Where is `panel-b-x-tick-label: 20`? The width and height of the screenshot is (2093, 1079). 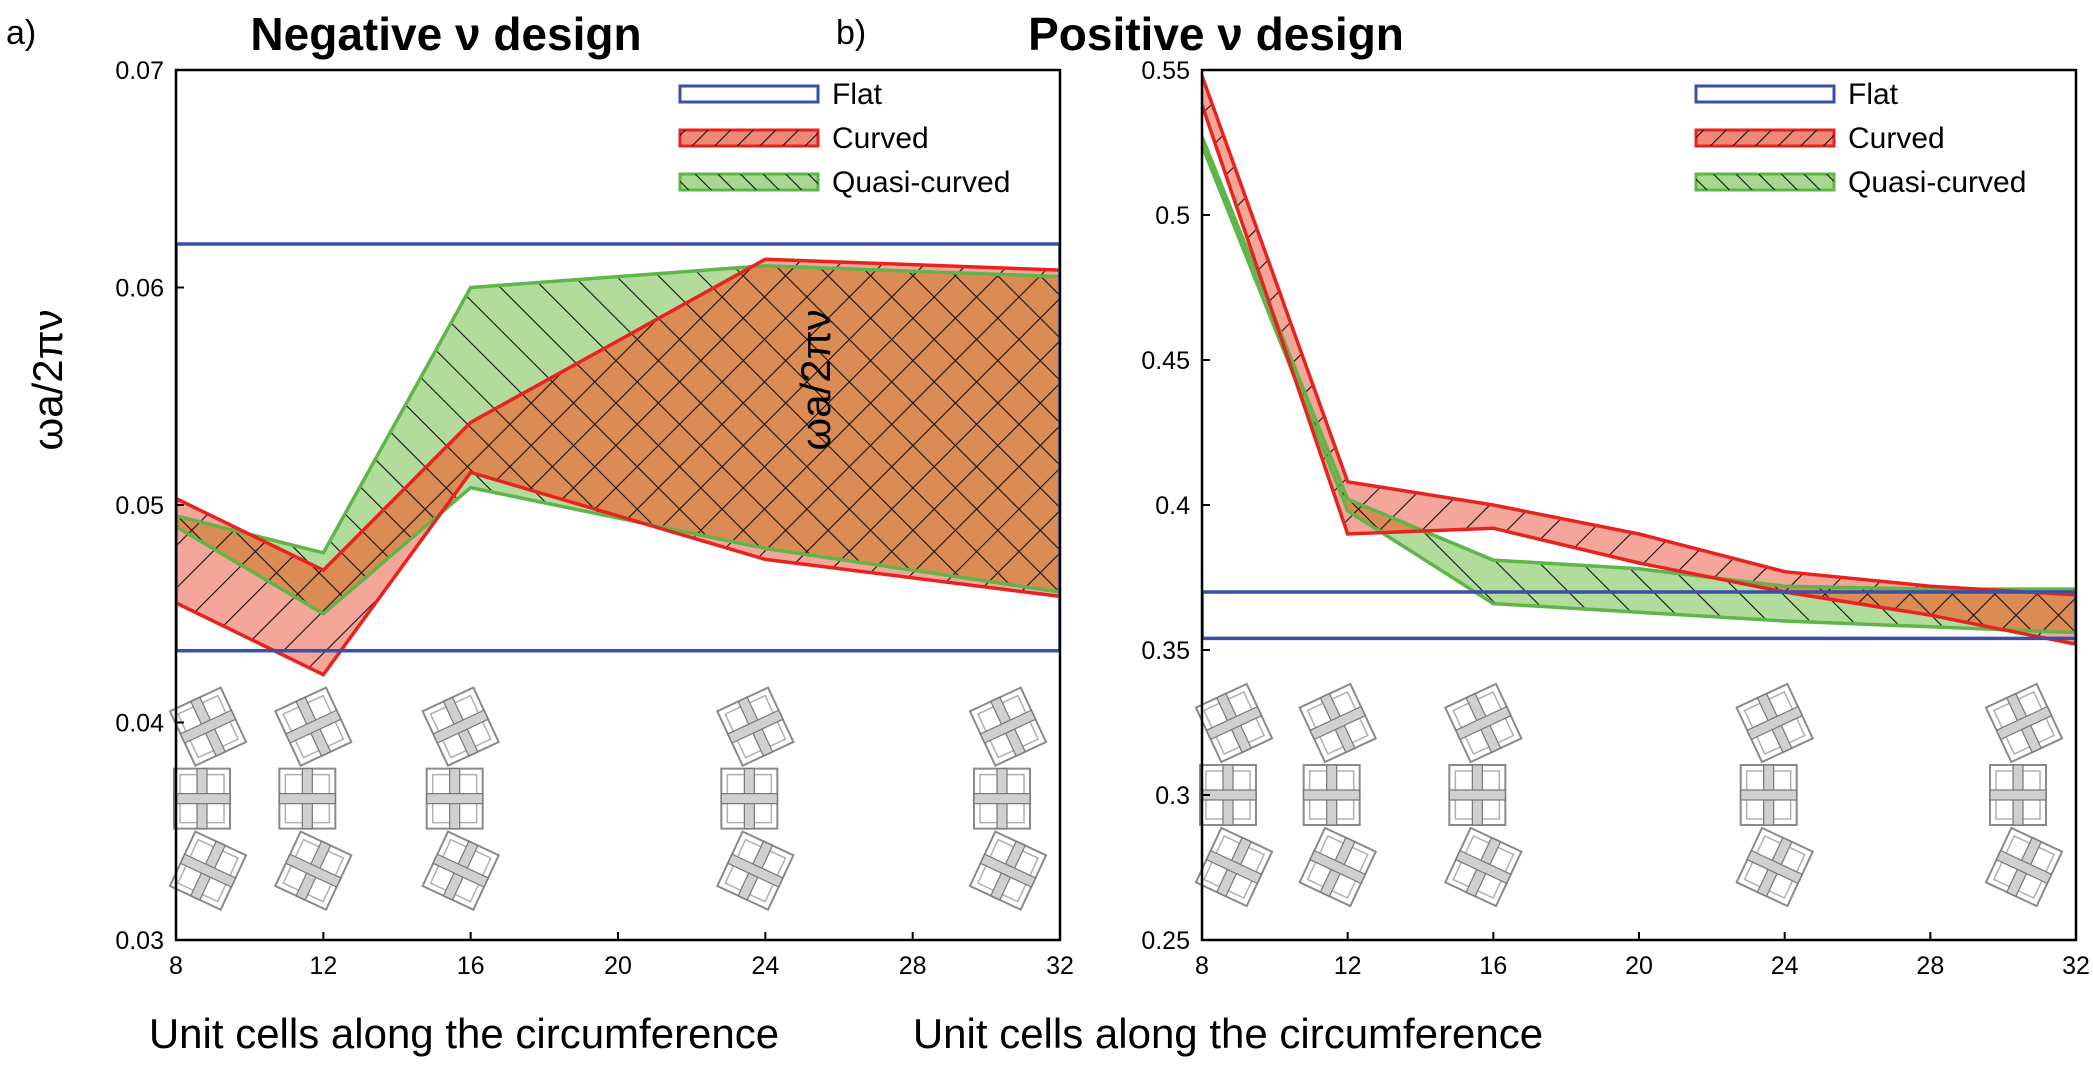
panel-b-x-tick-label: 20 is located at coordinates (1639, 966).